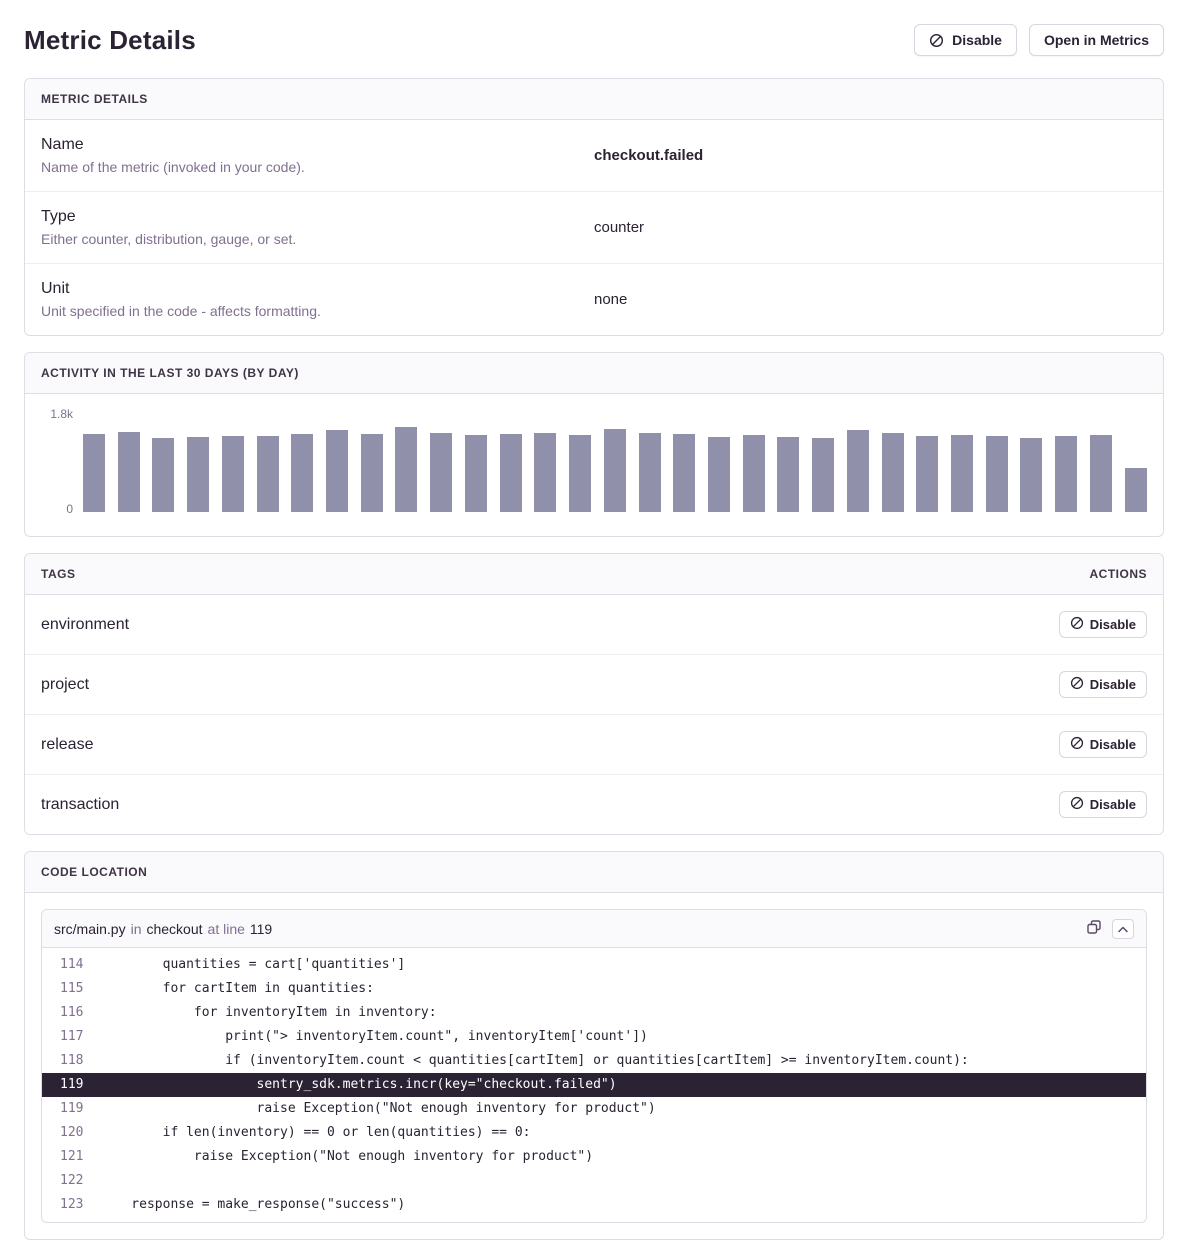 This screenshot has height=1248, width=1200. I want to click on code-line-number-gutter: 122, so click(72, 1180).